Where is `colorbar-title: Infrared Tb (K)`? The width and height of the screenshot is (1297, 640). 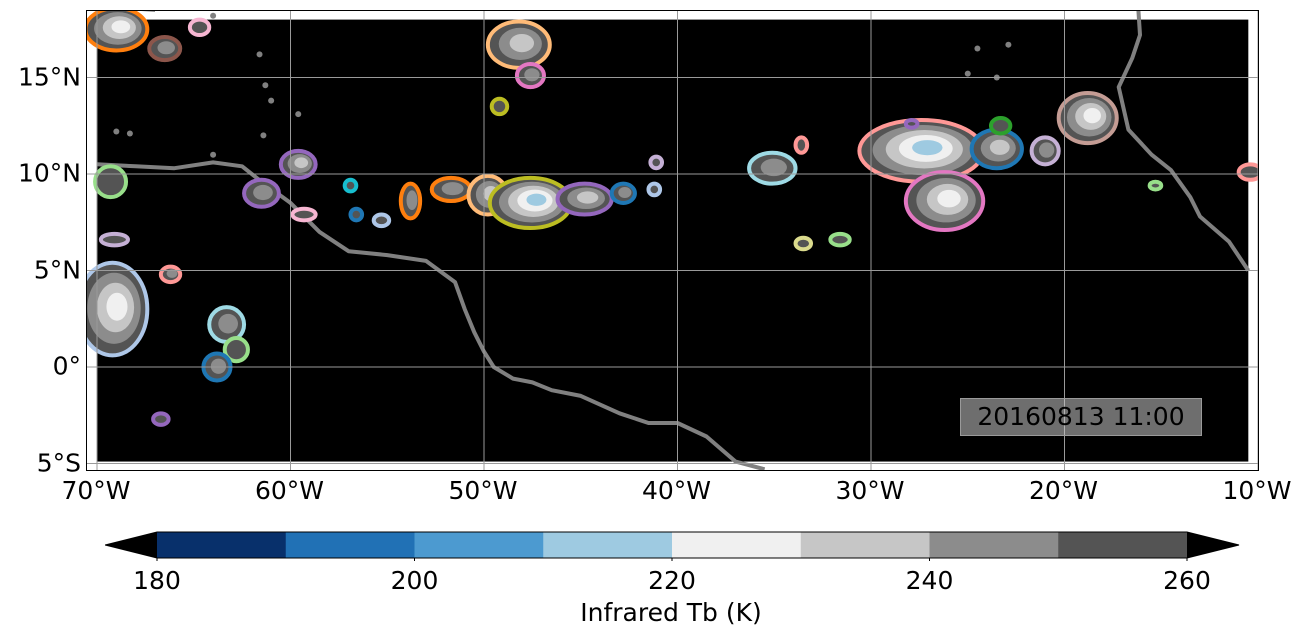
colorbar-title: Infrared Tb (K) is located at coordinates (671, 612).